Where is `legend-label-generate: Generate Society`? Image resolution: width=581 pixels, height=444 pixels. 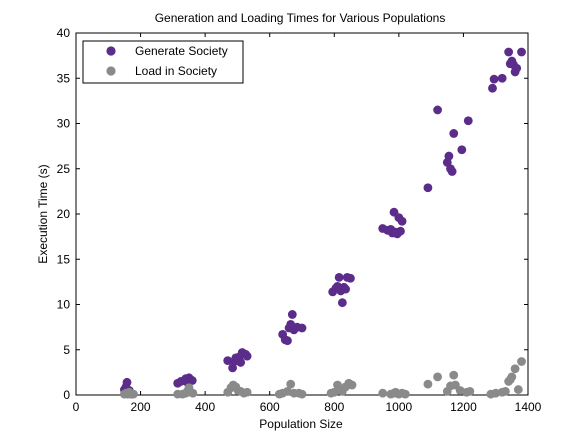 legend-label-generate: Generate Society is located at coordinates (181, 51).